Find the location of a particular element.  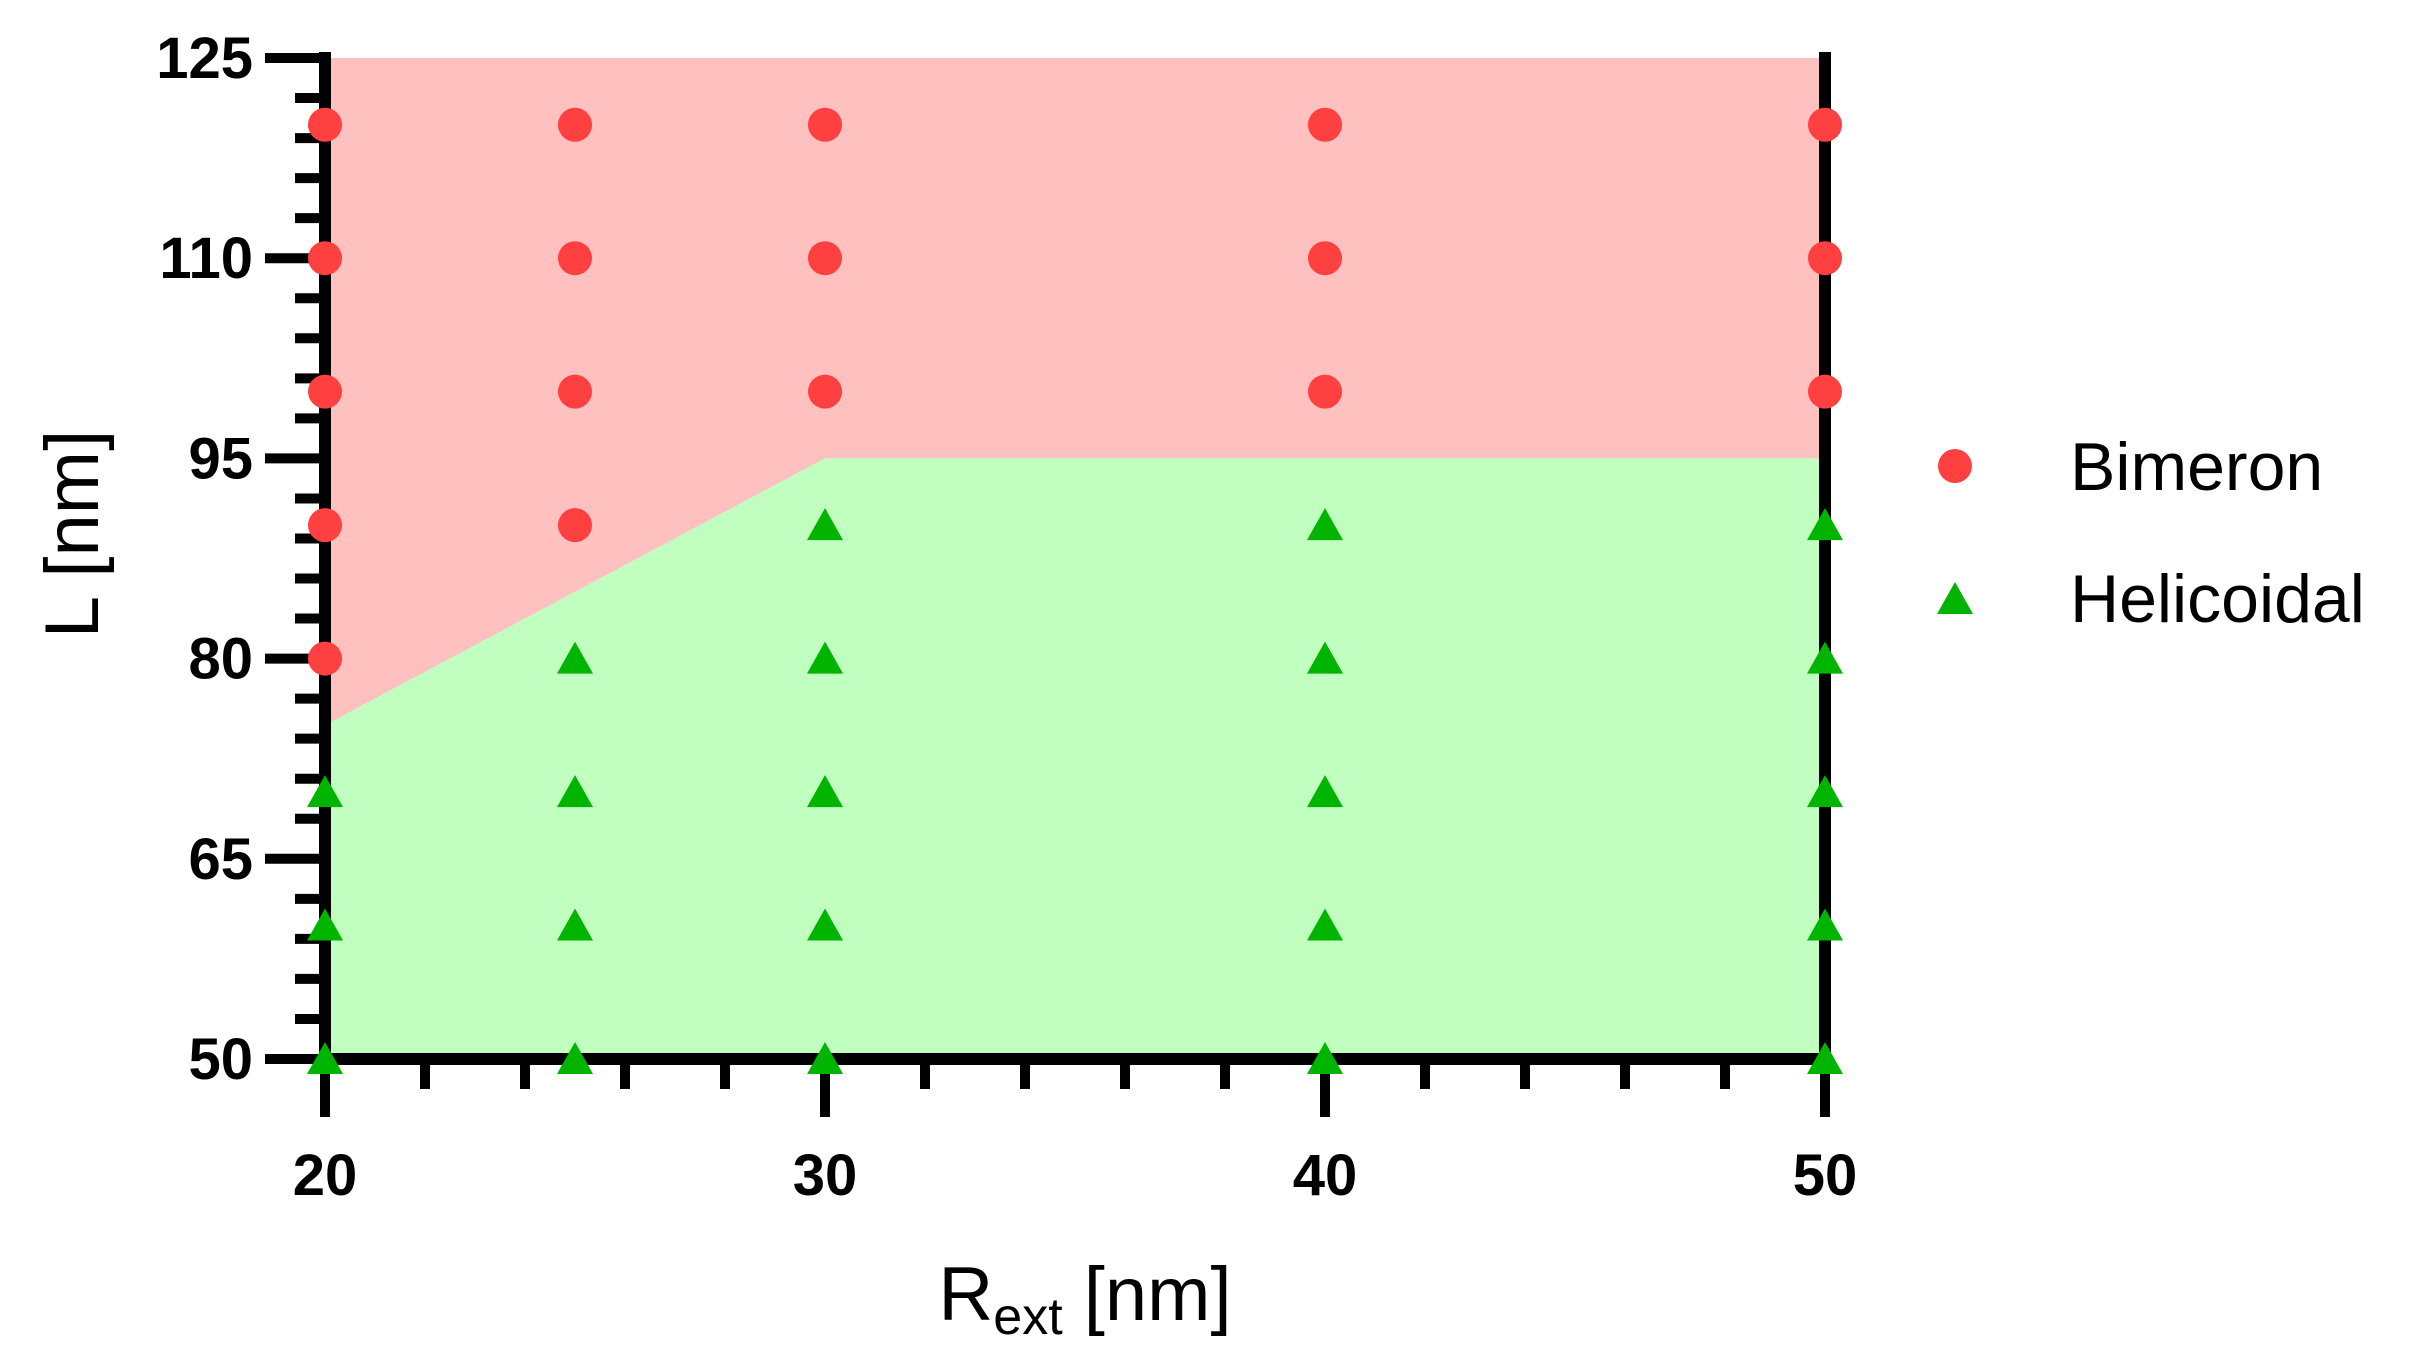

x-tick-label: 20 is located at coordinates (325, 1175).